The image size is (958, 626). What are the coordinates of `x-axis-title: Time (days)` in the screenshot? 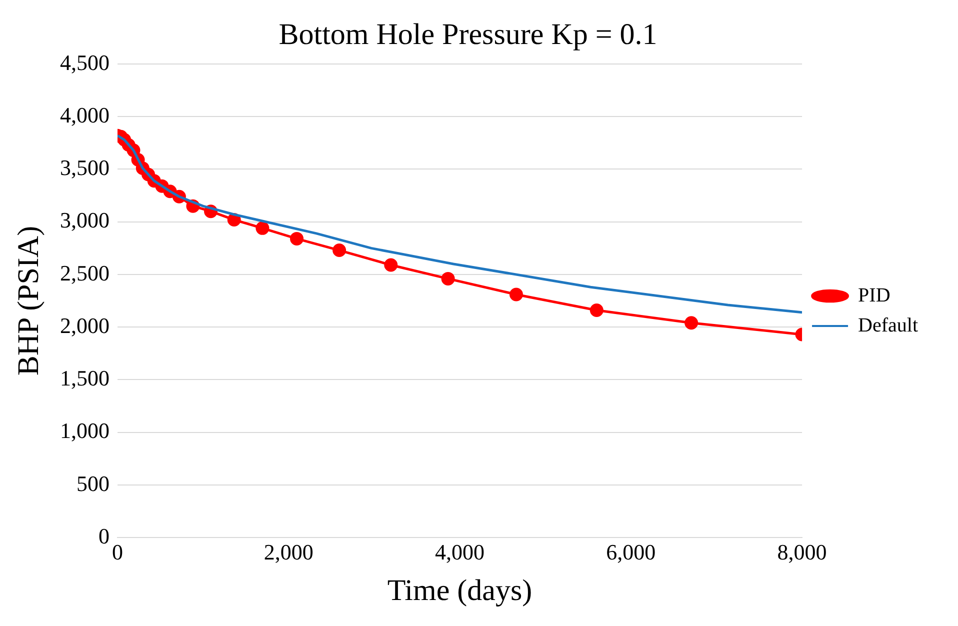 It's located at (459, 590).